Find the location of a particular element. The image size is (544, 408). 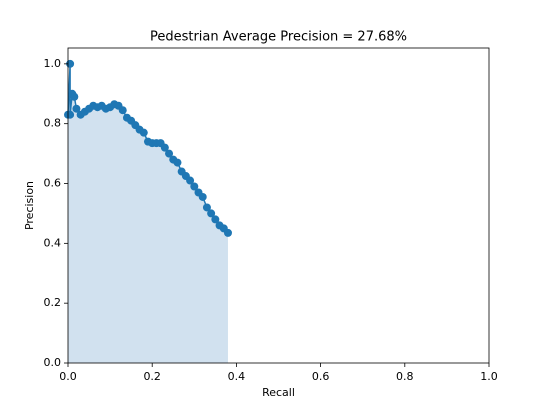

x-tick-label: 1.0 is located at coordinates (489, 376).